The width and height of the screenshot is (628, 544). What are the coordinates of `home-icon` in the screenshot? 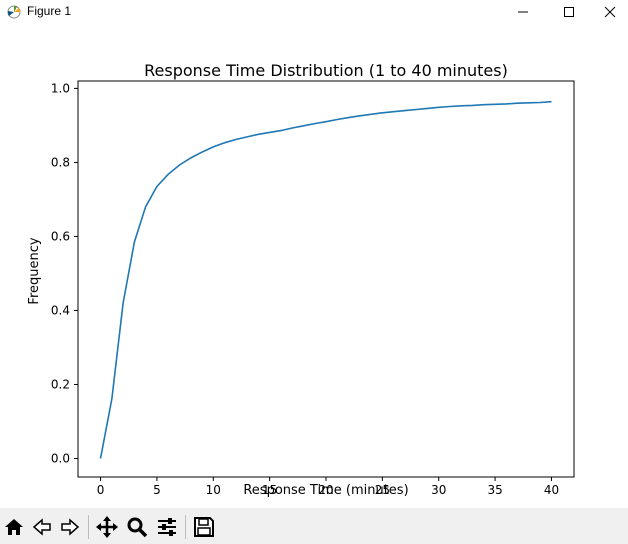 It's located at (14, 527).